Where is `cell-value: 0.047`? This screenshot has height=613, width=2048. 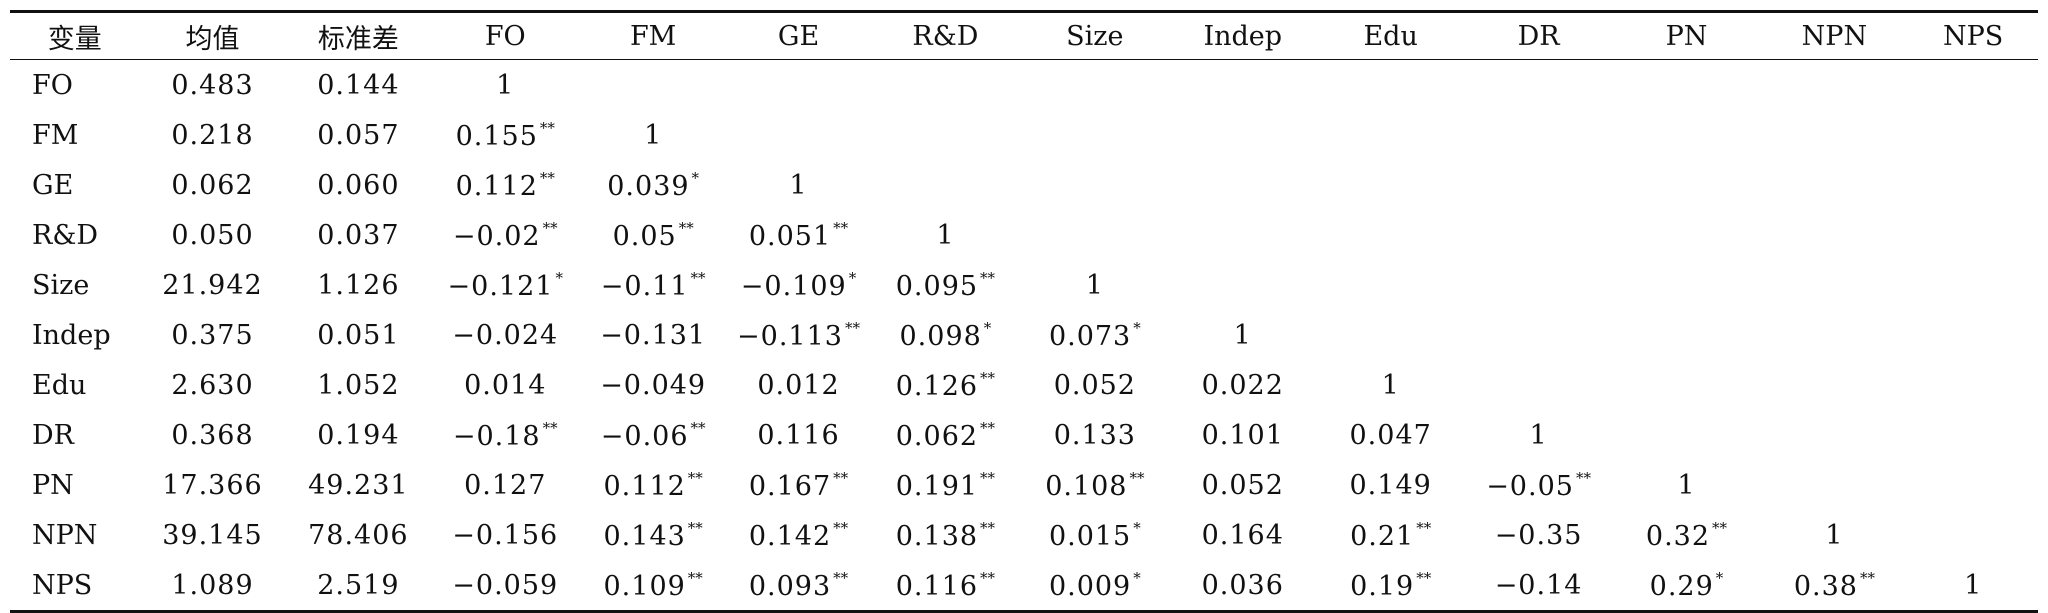
cell-value: 0.047 is located at coordinates (1390, 435).